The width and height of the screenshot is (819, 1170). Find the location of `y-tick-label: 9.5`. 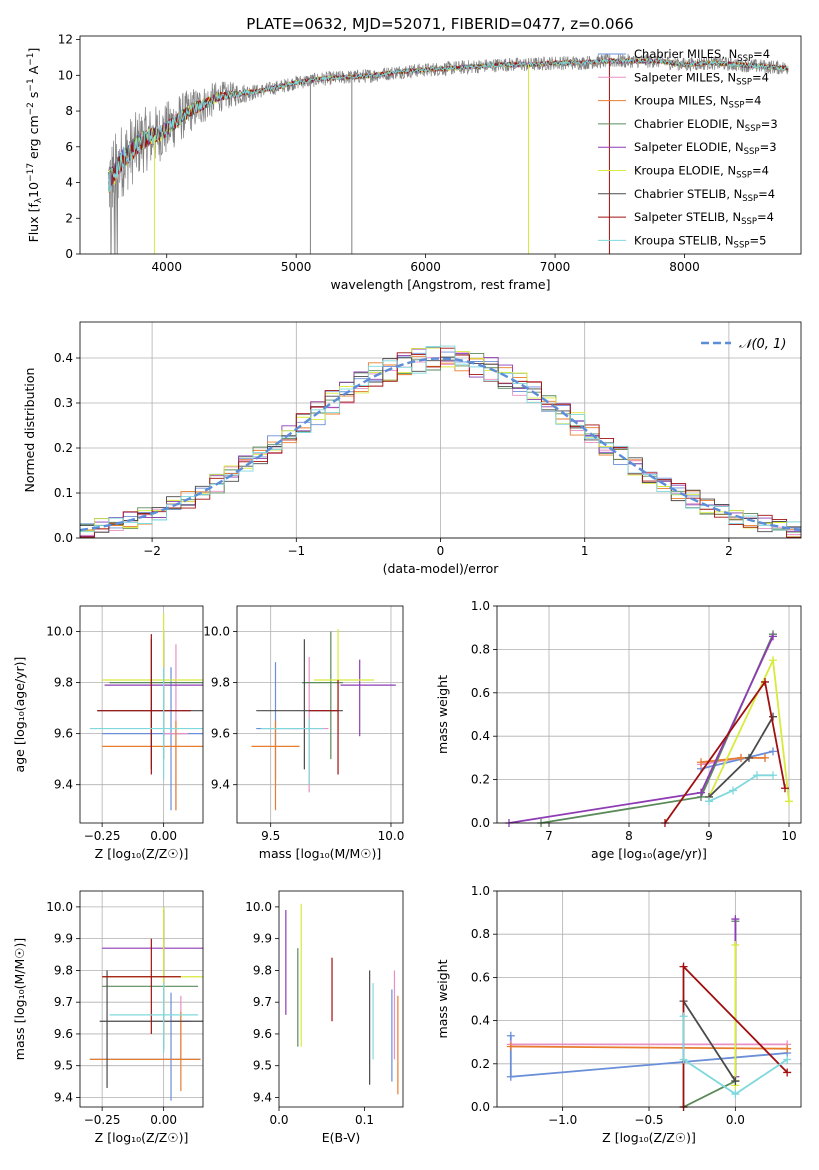

y-tick-label: 9.5 is located at coordinates (63, 1066).